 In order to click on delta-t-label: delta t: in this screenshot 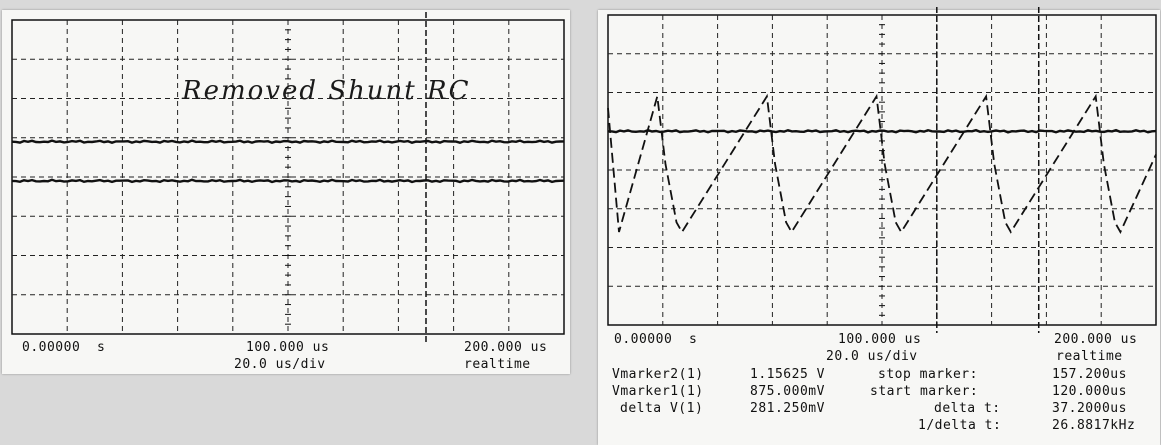, I will do `click(967, 408)`.